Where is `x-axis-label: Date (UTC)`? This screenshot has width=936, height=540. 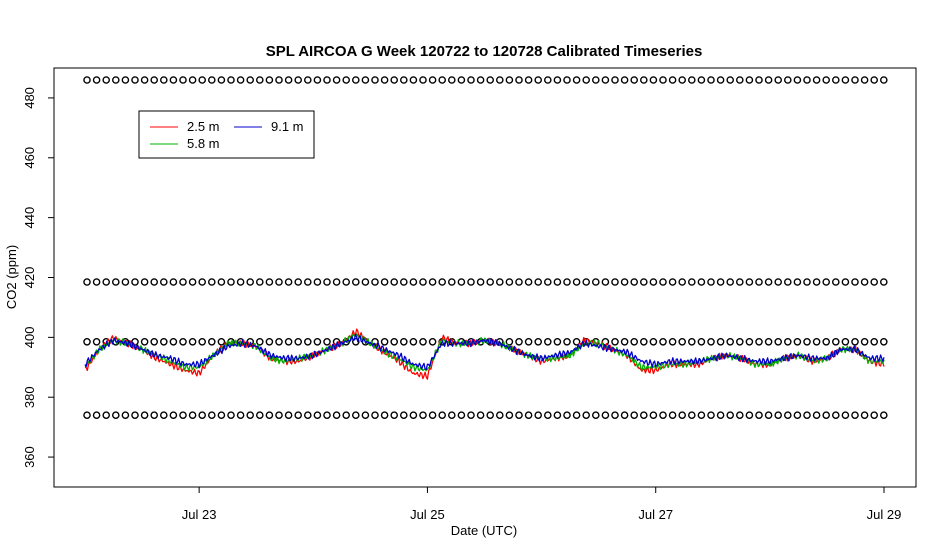
x-axis-label: Date (UTC) is located at coordinates (484, 530).